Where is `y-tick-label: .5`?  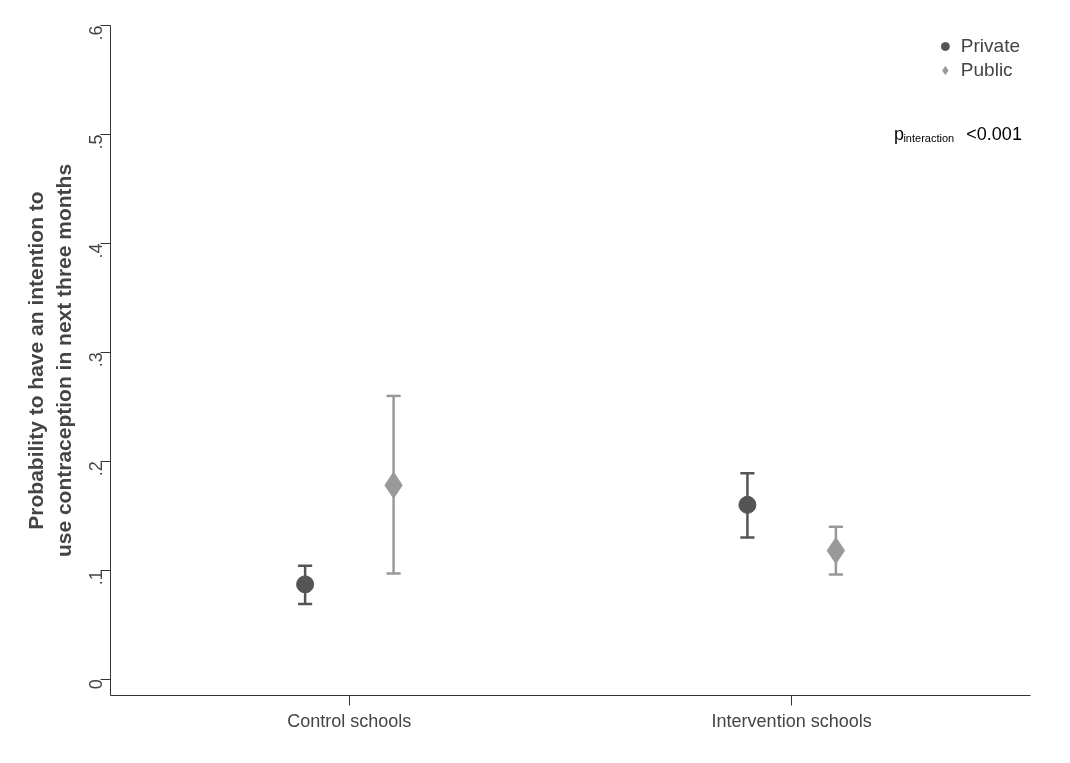 y-tick-label: .5 is located at coordinates (96, 142).